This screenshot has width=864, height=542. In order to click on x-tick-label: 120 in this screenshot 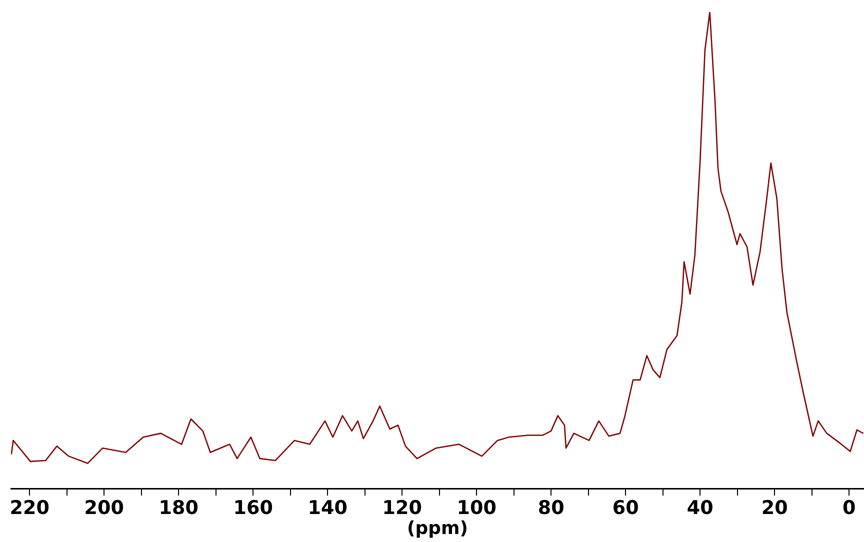, I will do `click(402, 507)`.